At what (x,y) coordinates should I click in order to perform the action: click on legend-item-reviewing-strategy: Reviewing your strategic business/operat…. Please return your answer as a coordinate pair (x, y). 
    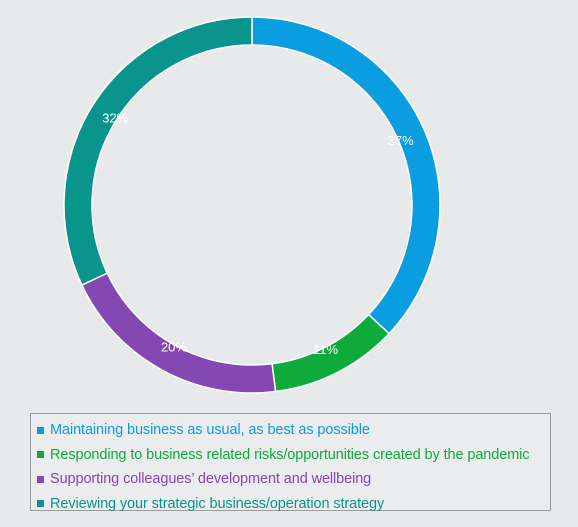
    Looking at the image, I should click on (293, 504).